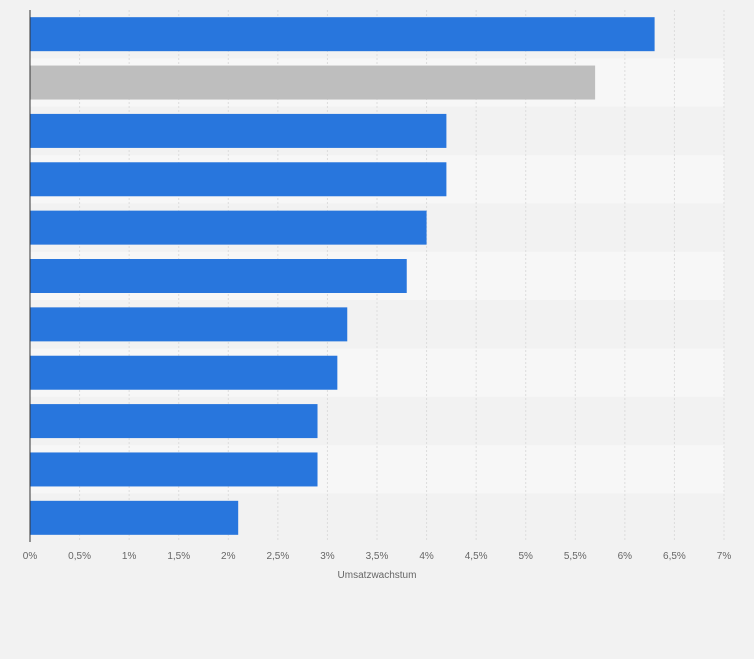 This screenshot has height=659, width=754. I want to click on x-tick-label: 5%, so click(525, 556).